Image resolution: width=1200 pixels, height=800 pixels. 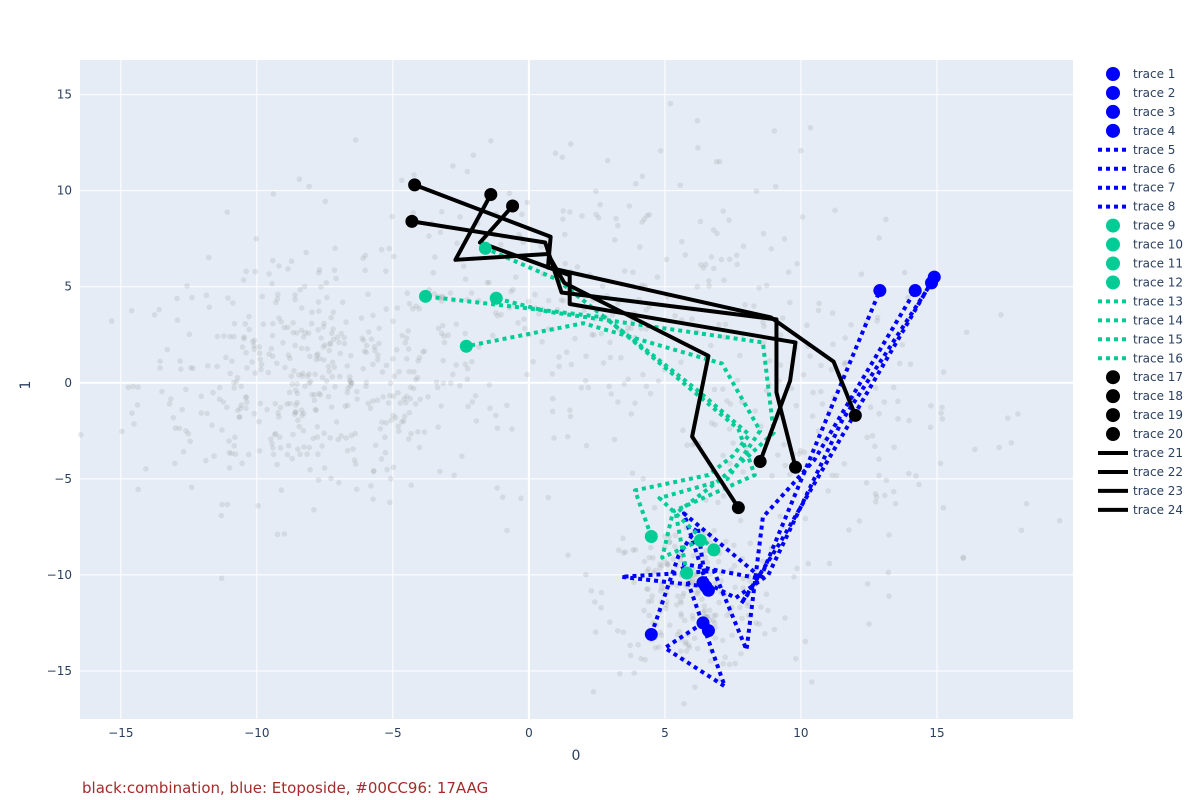 I want to click on legend-item: trace 12, so click(x=1144, y=282).